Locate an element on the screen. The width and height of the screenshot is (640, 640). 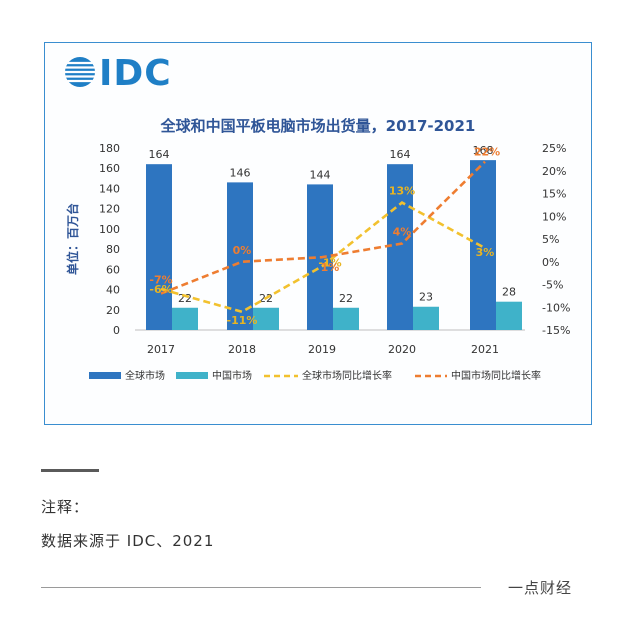
y-tick-label: 180 is located at coordinates (109, 148).